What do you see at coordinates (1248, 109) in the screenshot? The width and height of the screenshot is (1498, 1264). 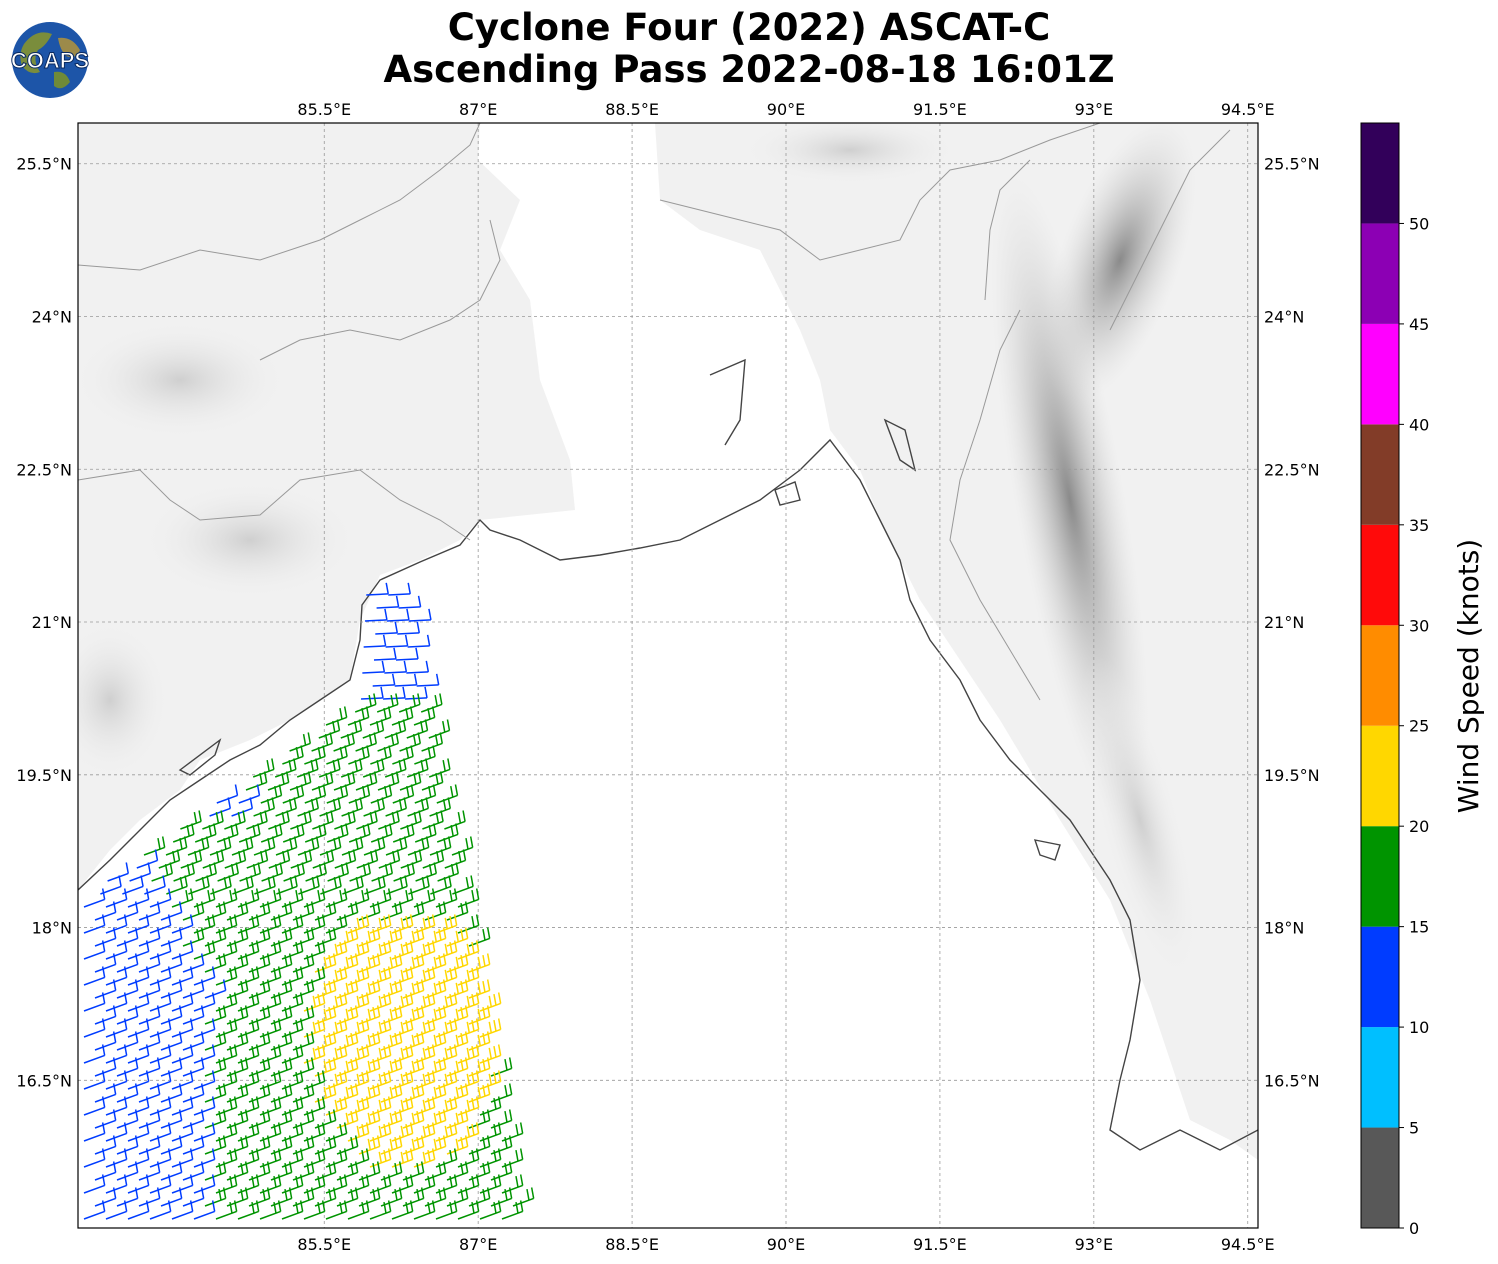 I see `lon-tick-label-top: 94.5°E` at bounding box center [1248, 109].